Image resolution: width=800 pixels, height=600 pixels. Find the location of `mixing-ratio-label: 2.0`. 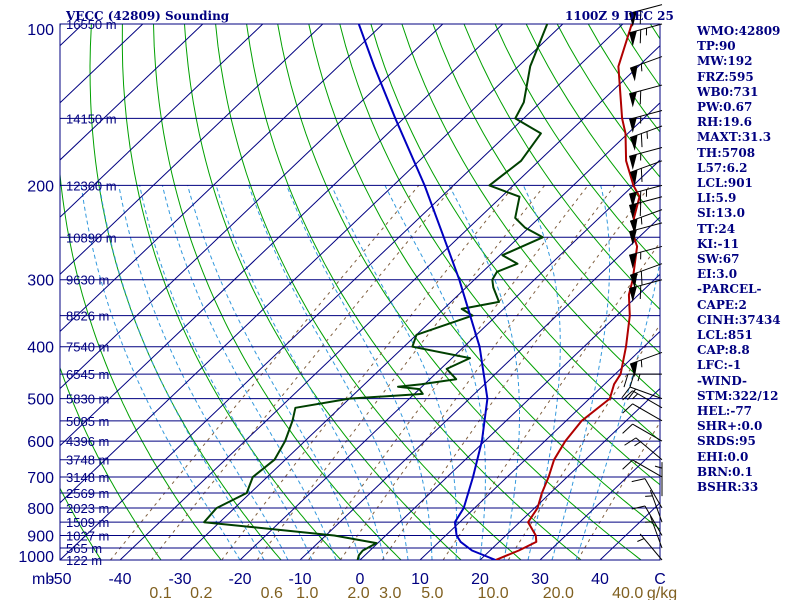

mixing-ratio-label: 2.0 is located at coordinates (358, 592).